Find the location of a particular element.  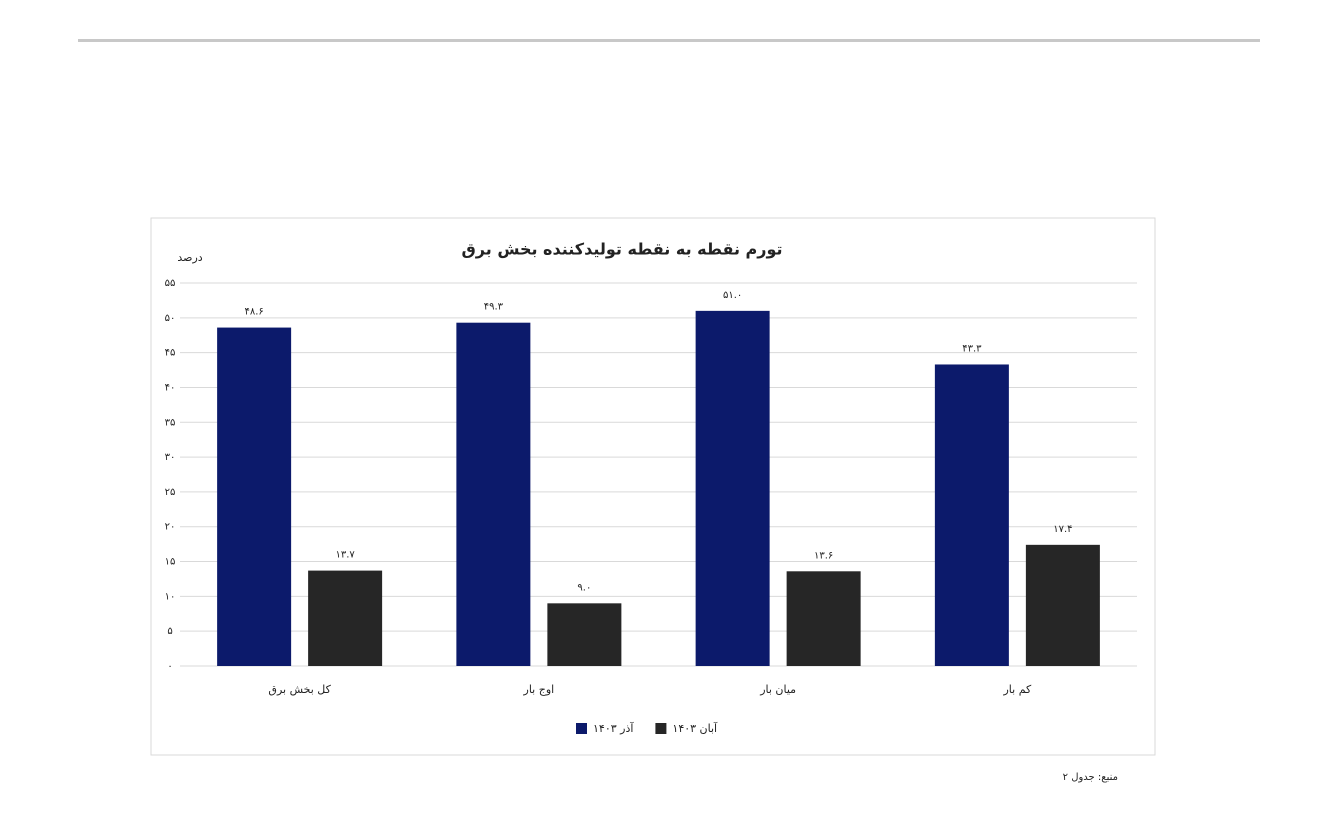

legend-label: آبان ۱۴۰۳ is located at coordinates (695, 728).